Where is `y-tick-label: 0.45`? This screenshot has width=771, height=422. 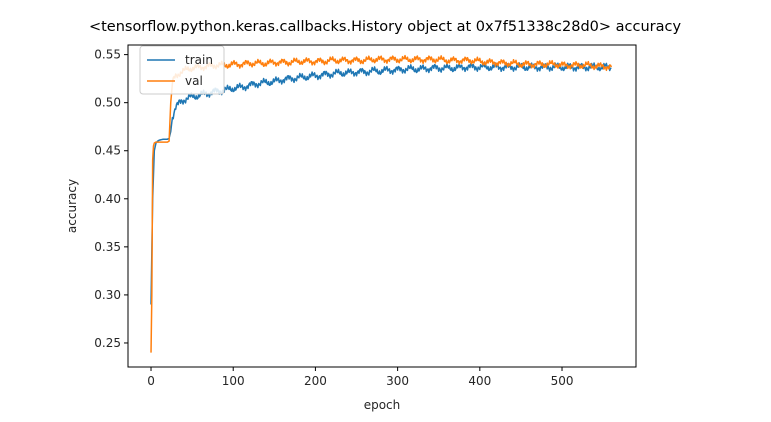 y-tick-label: 0.45 is located at coordinates (107, 151).